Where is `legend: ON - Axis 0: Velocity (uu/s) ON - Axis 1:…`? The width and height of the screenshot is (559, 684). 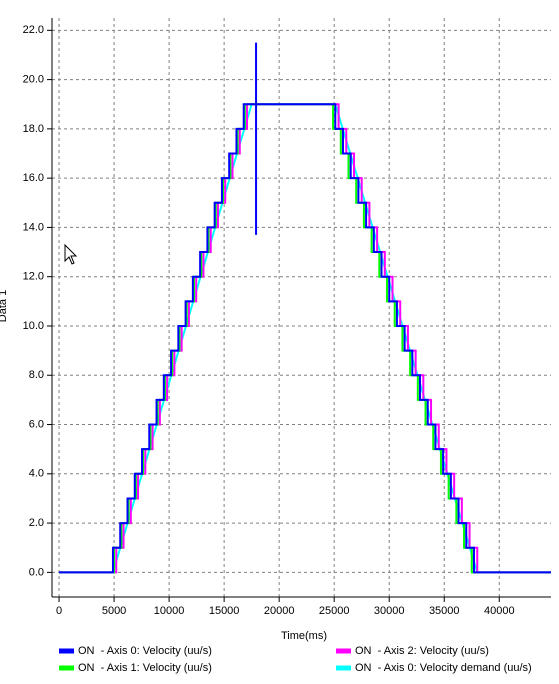 legend: ON - Axis 0: Velocity (uu/s) ON - Axis 1:… is located at coordinates (295, 659).